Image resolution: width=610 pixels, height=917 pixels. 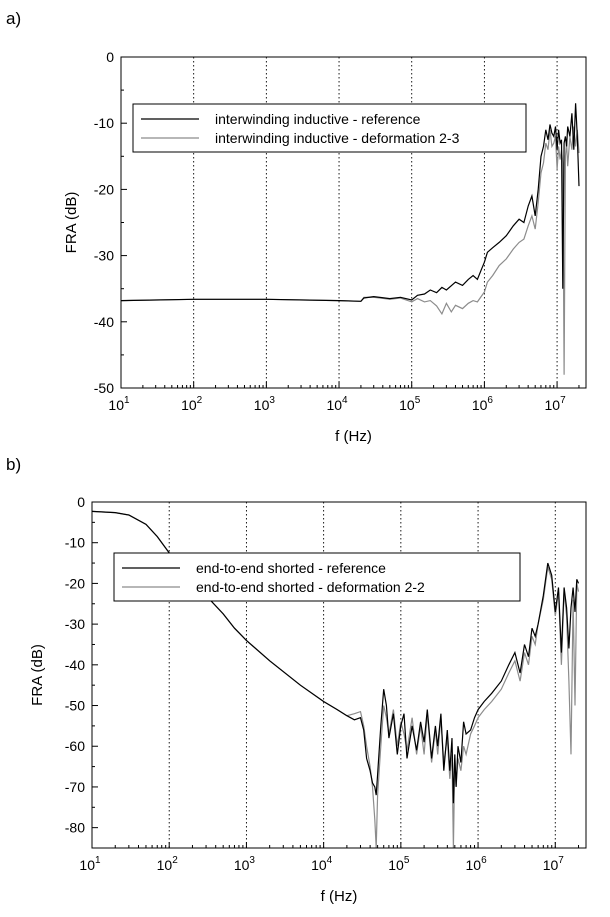 What do you see at coordinates (13, 464) in the screenshot?
I see `panel-label: b)` at bounding box center [13, 464].